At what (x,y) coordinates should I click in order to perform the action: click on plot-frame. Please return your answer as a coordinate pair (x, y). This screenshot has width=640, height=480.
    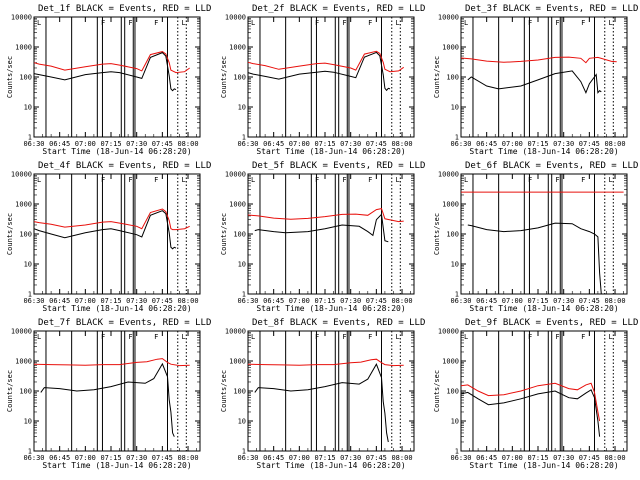
    Looking at the image, I should click on (331, 234).